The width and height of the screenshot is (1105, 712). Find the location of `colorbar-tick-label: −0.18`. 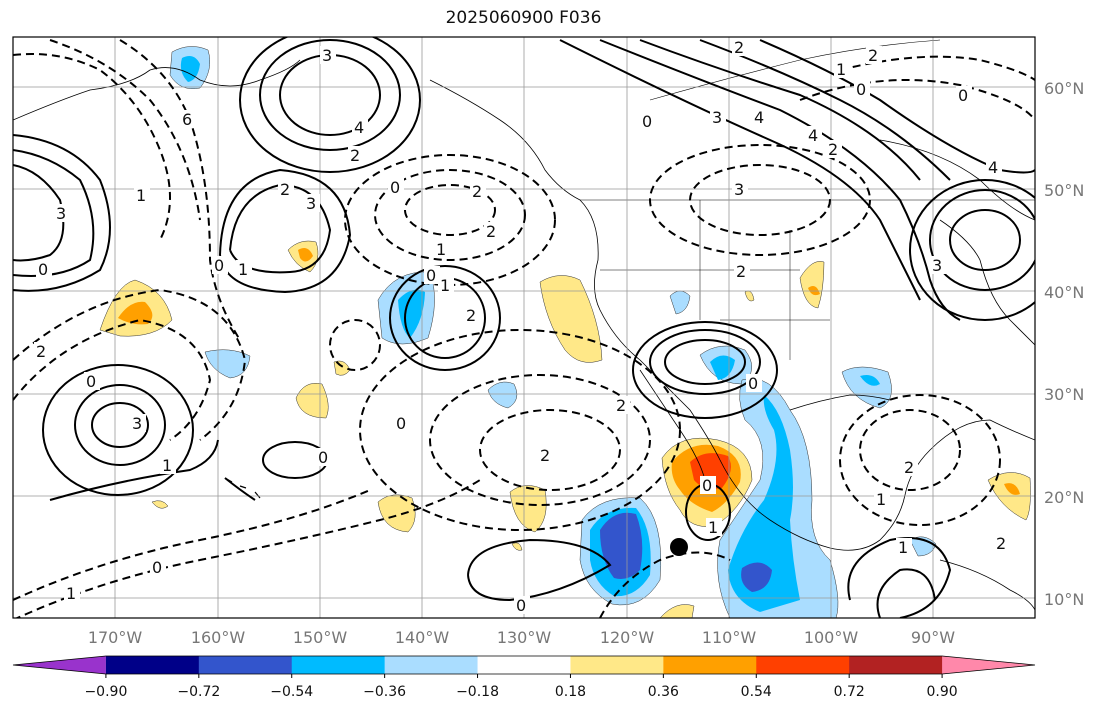

colorbar-tick-label: −0.18 is located at coordinates (477, 692).